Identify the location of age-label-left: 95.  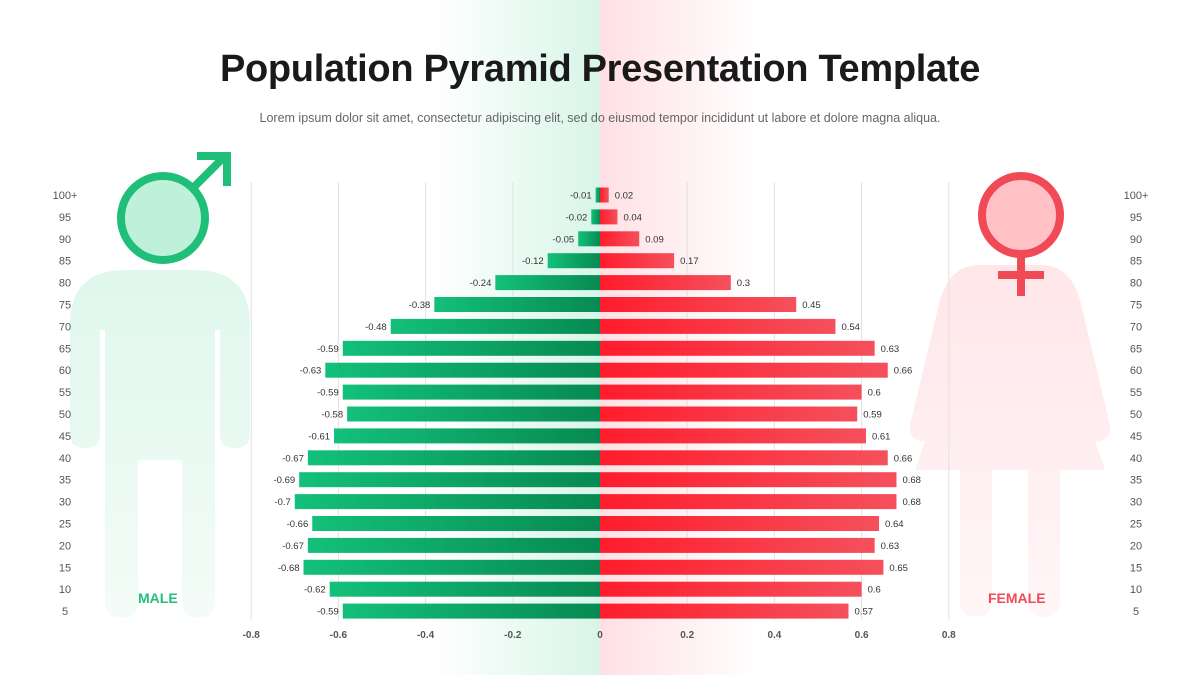
(65, 218).